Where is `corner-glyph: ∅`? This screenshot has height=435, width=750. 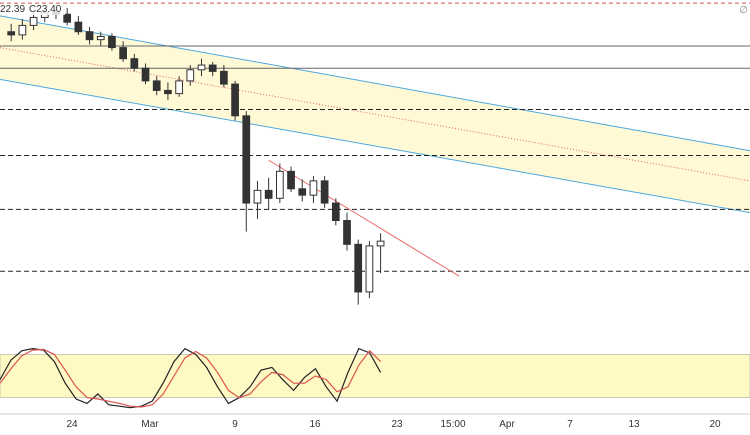 corner-glyph: ∅ is located at coordinates (743, 10).